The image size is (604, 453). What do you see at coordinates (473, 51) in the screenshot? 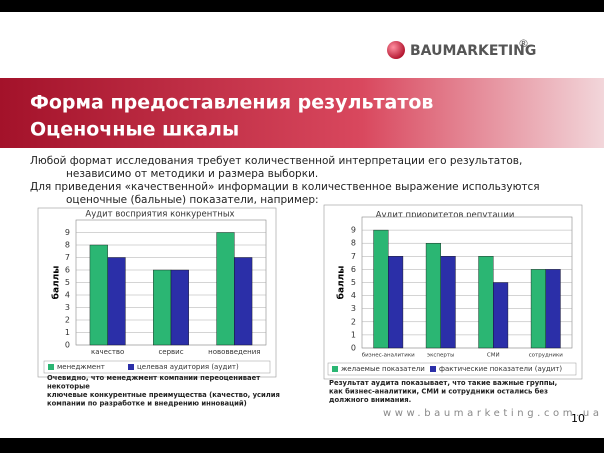
I see `logo: BAUMARKETING` at bounding box center [473, 51].